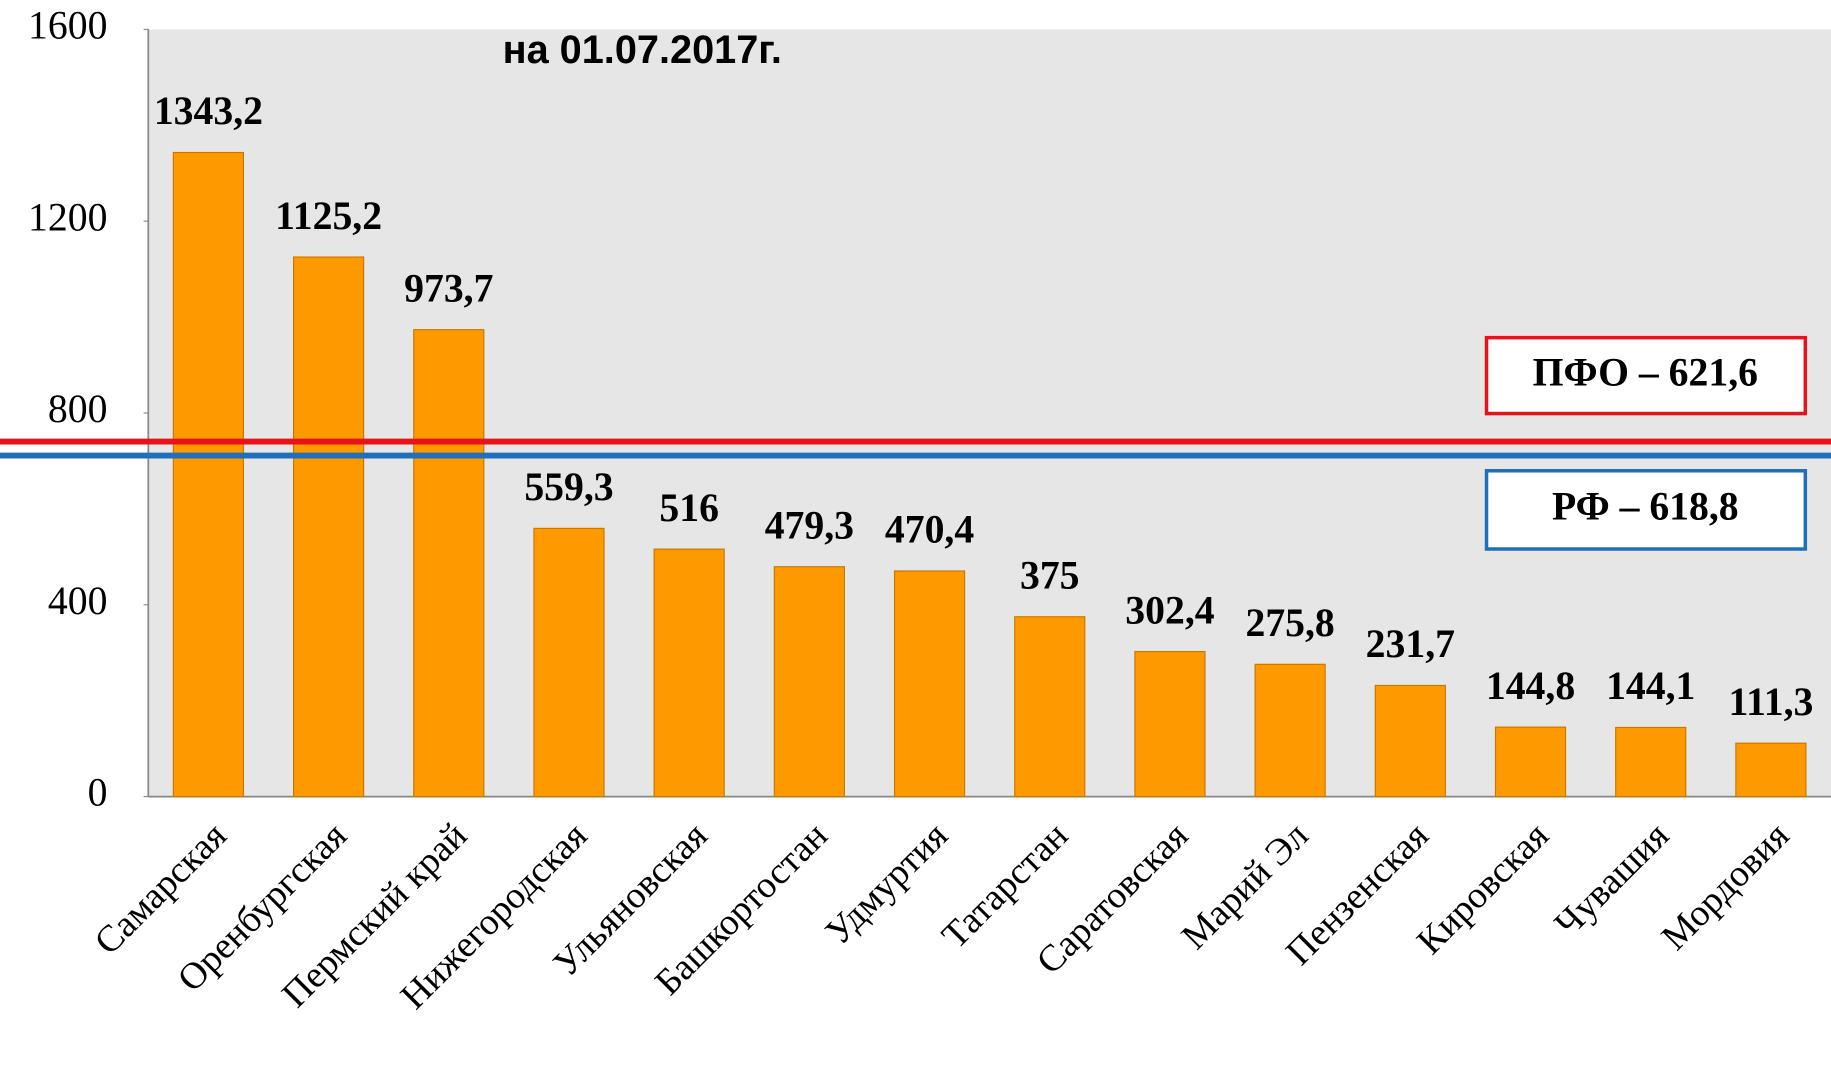  I want to click on data-label: 275,8, so click(1289, 623).